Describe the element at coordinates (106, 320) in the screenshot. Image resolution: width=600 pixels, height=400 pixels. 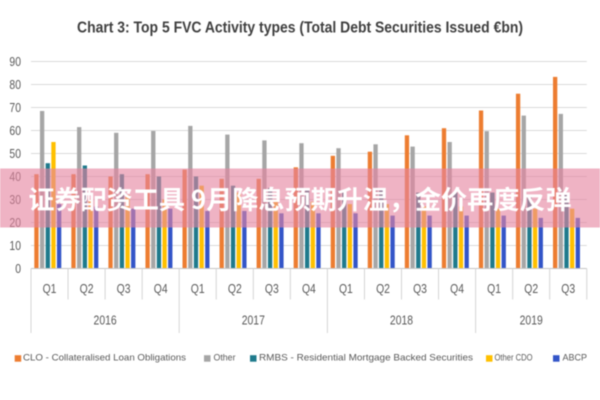
I see `svg-text: 2016` at that location.